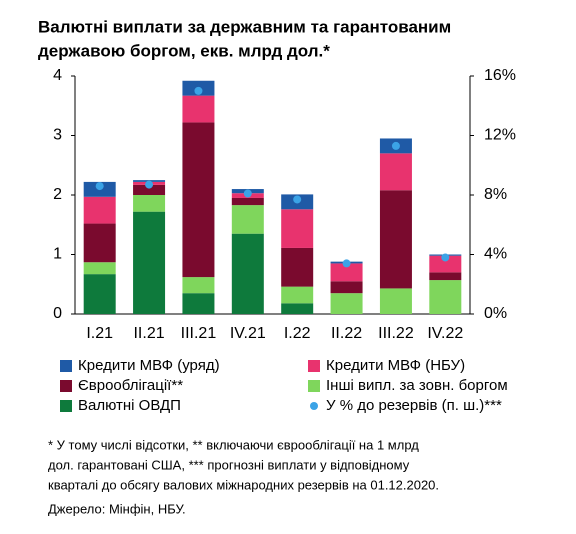 The height and width of the screenshot is (534, 576). Describe the element at coordinates (184, 50) in the screenshot. I see `chart-title: державою боргом, екв. млрд дол.*` at that location.